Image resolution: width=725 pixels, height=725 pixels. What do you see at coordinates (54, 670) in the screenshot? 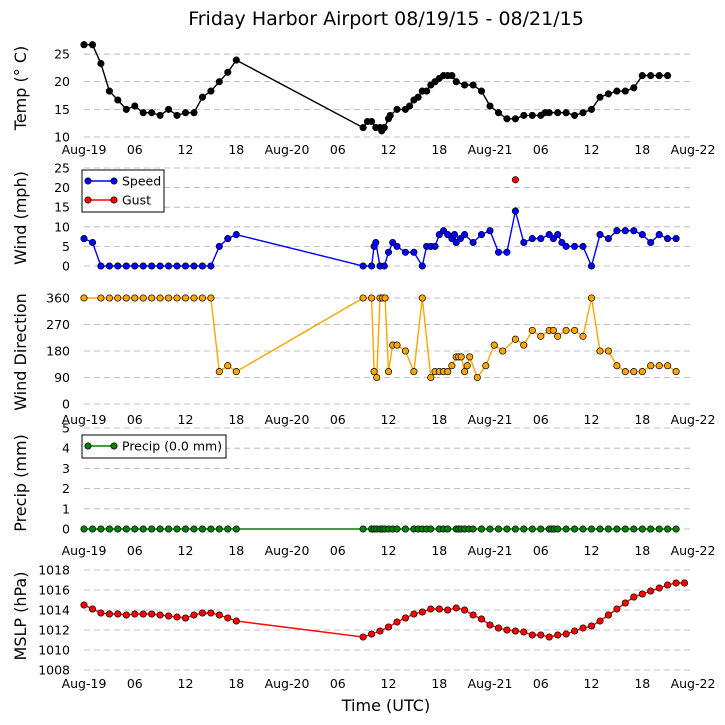
I see `y-tick-label: 1008` at bounding box center [54, 670].